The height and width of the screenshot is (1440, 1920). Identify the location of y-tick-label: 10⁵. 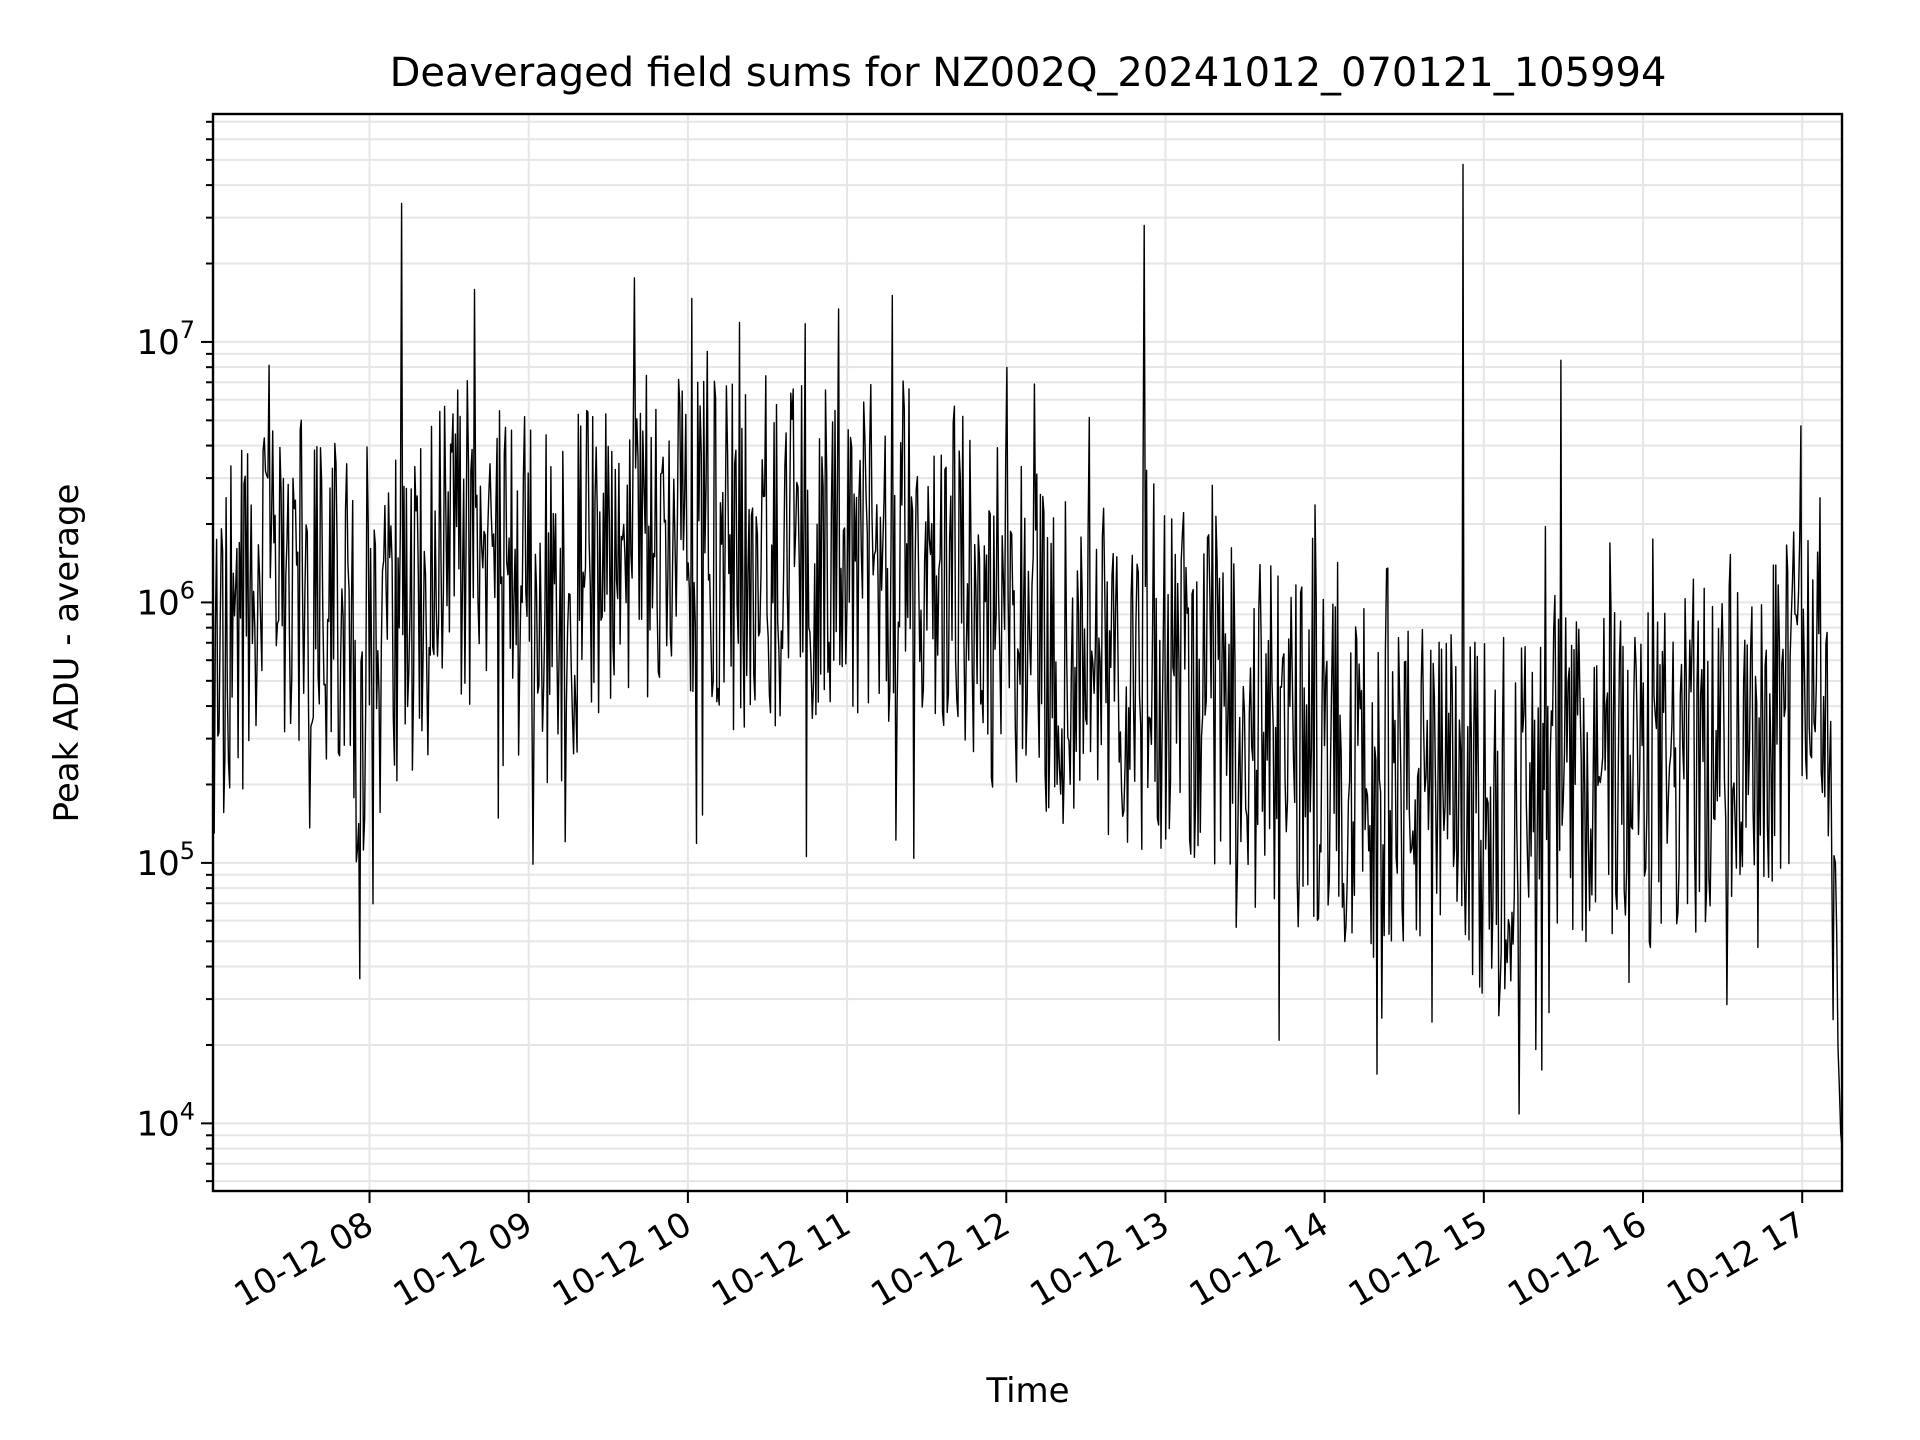
(165, 860).